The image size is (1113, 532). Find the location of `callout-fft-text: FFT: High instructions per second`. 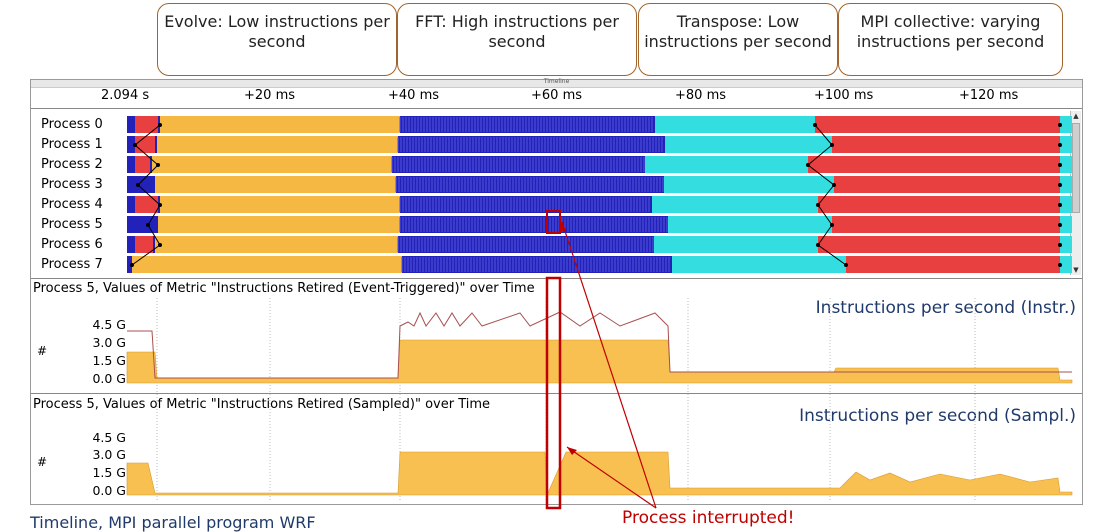

callout-fft-text: FFT: High instructions per second is located at coordinates (517, 31).